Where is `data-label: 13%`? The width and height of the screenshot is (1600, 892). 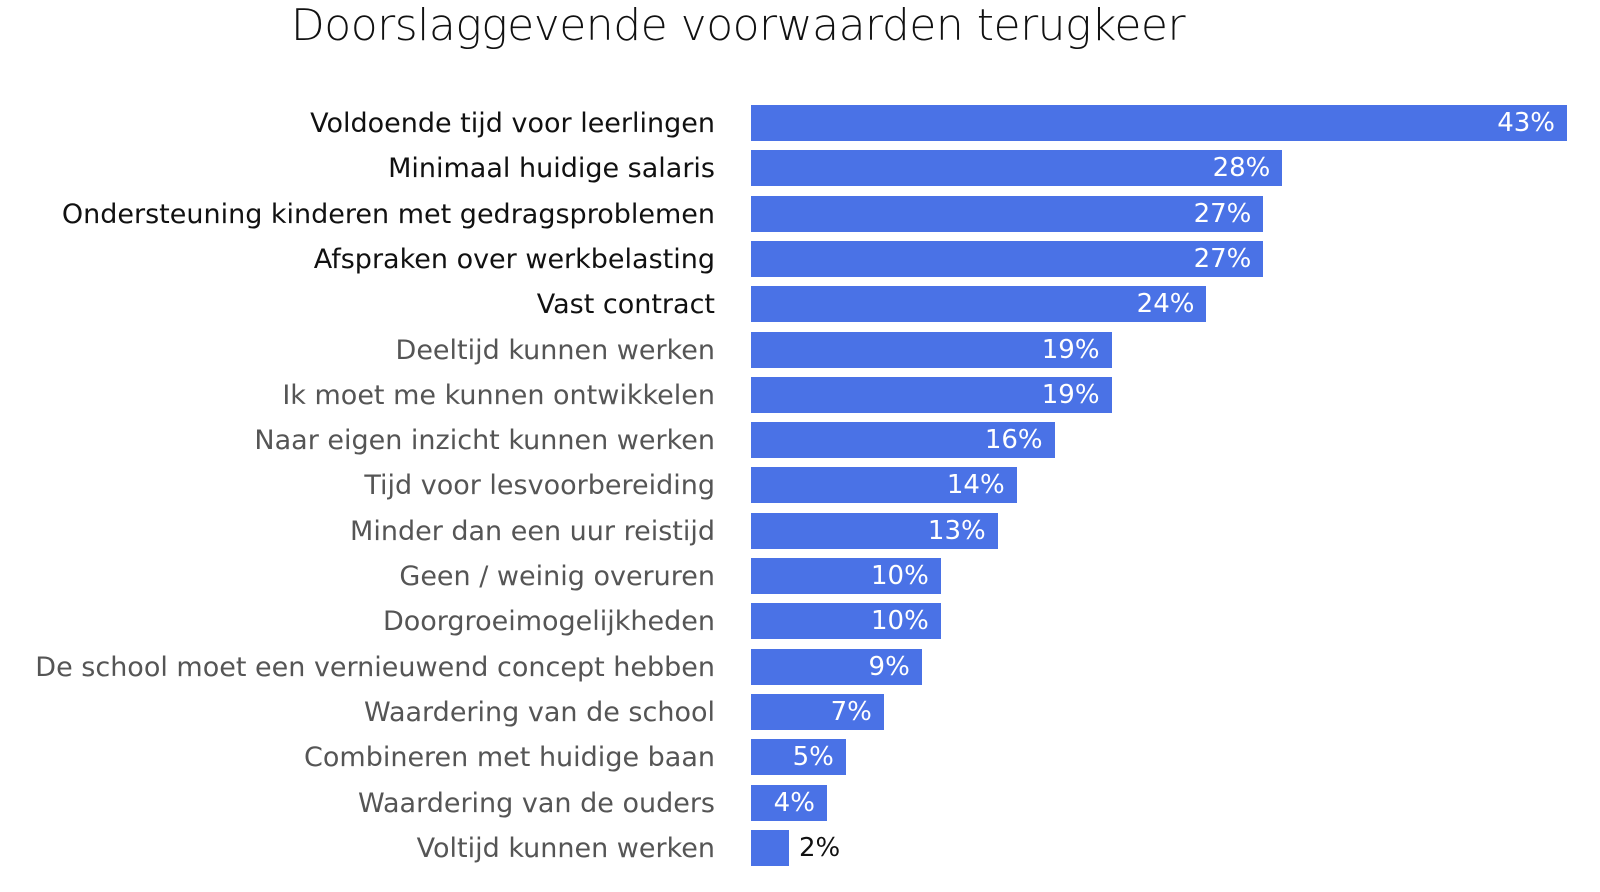 data-label: 13% is located at coordinates (956, 530).